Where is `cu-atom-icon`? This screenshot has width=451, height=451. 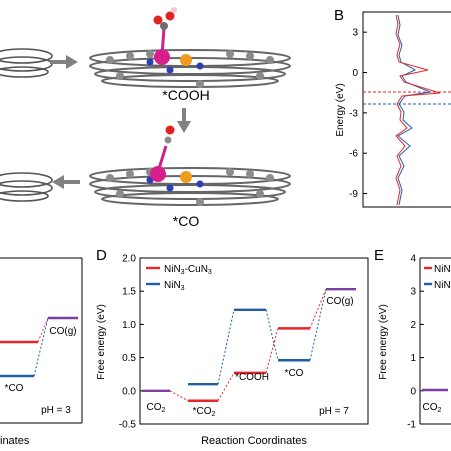
cu-atom-icon is located at coordinates (186, 60).